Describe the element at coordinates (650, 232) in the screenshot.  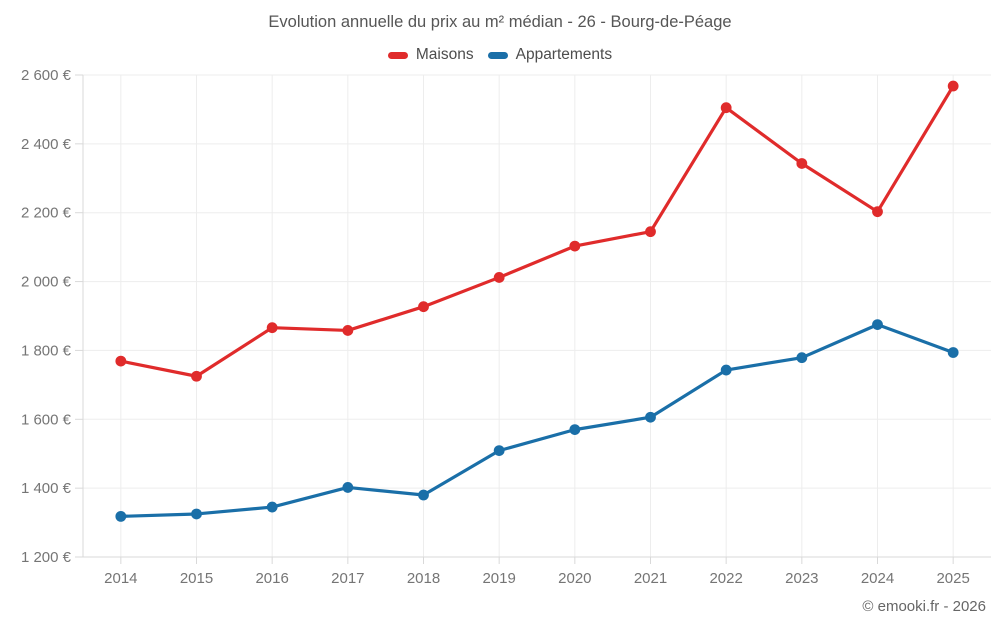
I see `data-point-maisons-2021` at that location.